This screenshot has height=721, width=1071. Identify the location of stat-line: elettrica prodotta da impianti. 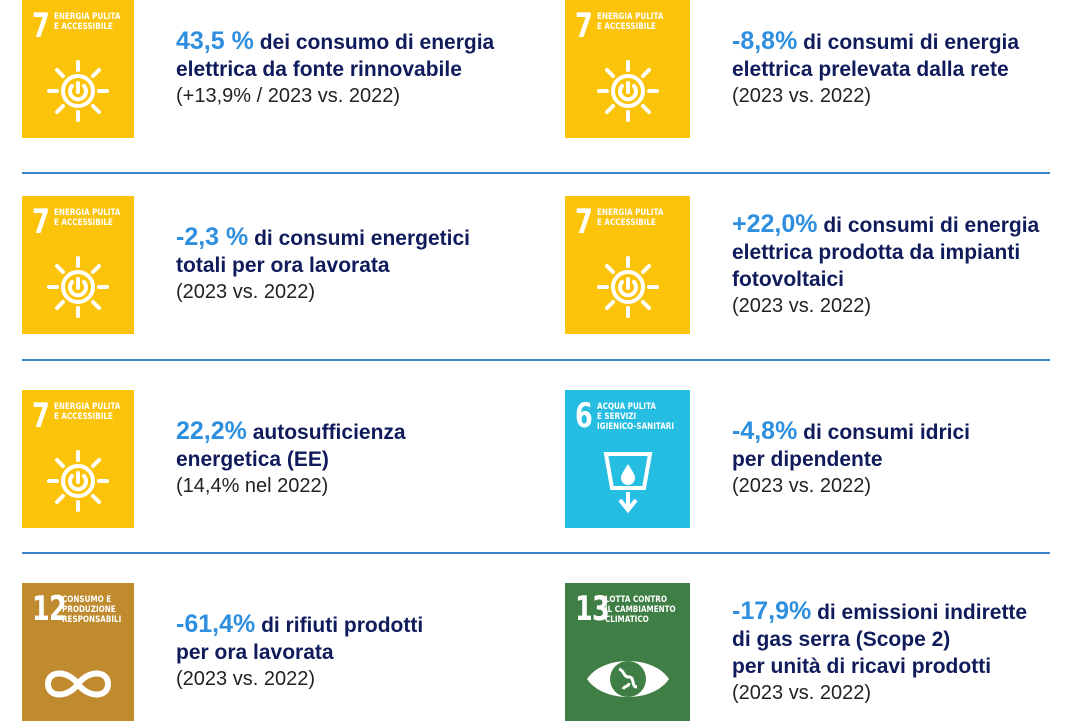
(876, 252).